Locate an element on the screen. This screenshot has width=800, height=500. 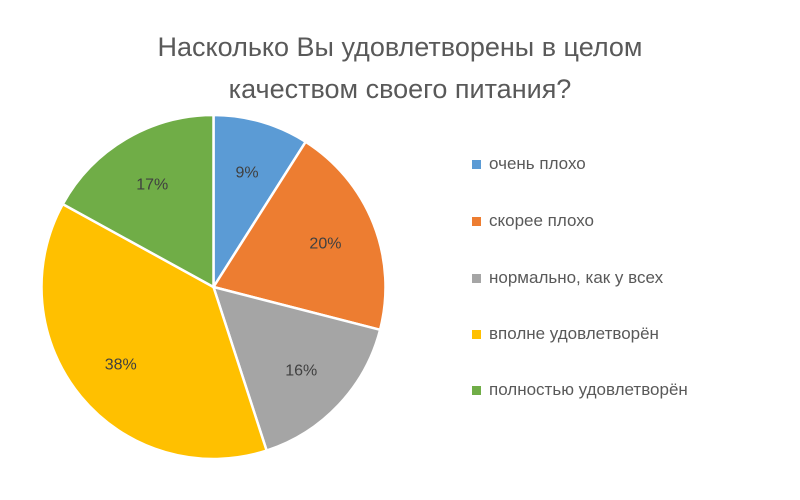
data-label: 17% is located at coordinates (152, 184).